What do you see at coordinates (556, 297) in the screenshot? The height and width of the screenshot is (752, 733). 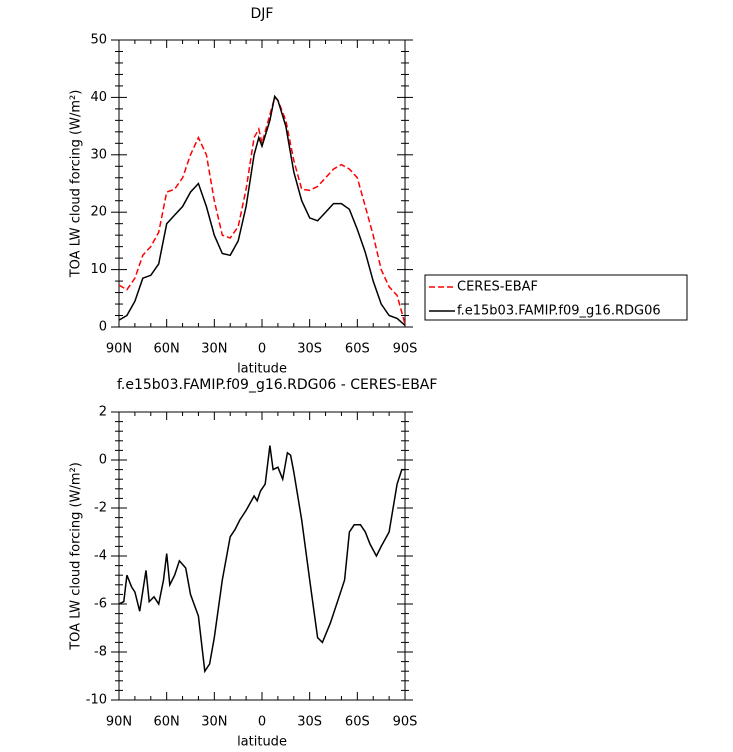 I see `legend-box` at bounding box center [556, 297].